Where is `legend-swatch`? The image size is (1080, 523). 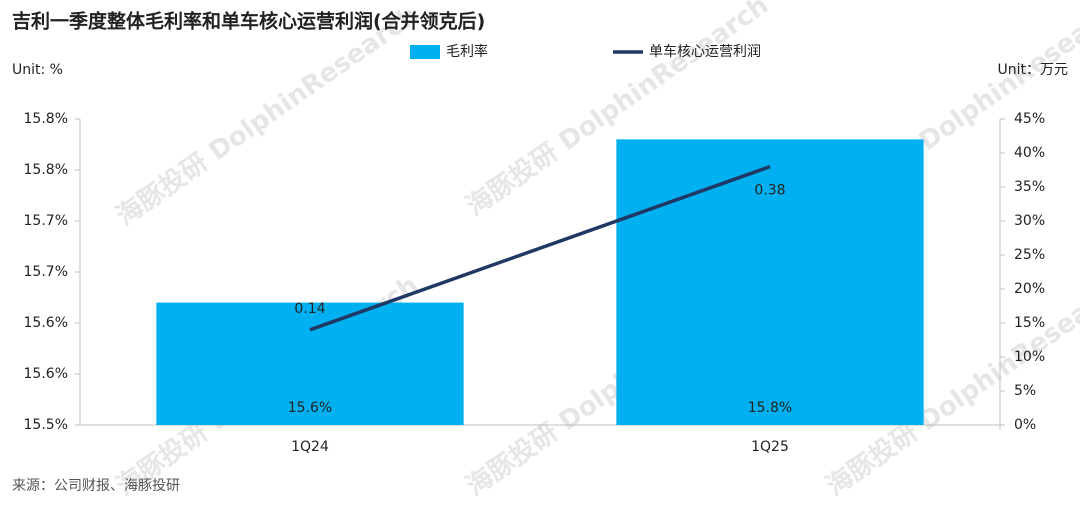
legend-swatch is located at coordinates (425, 52).